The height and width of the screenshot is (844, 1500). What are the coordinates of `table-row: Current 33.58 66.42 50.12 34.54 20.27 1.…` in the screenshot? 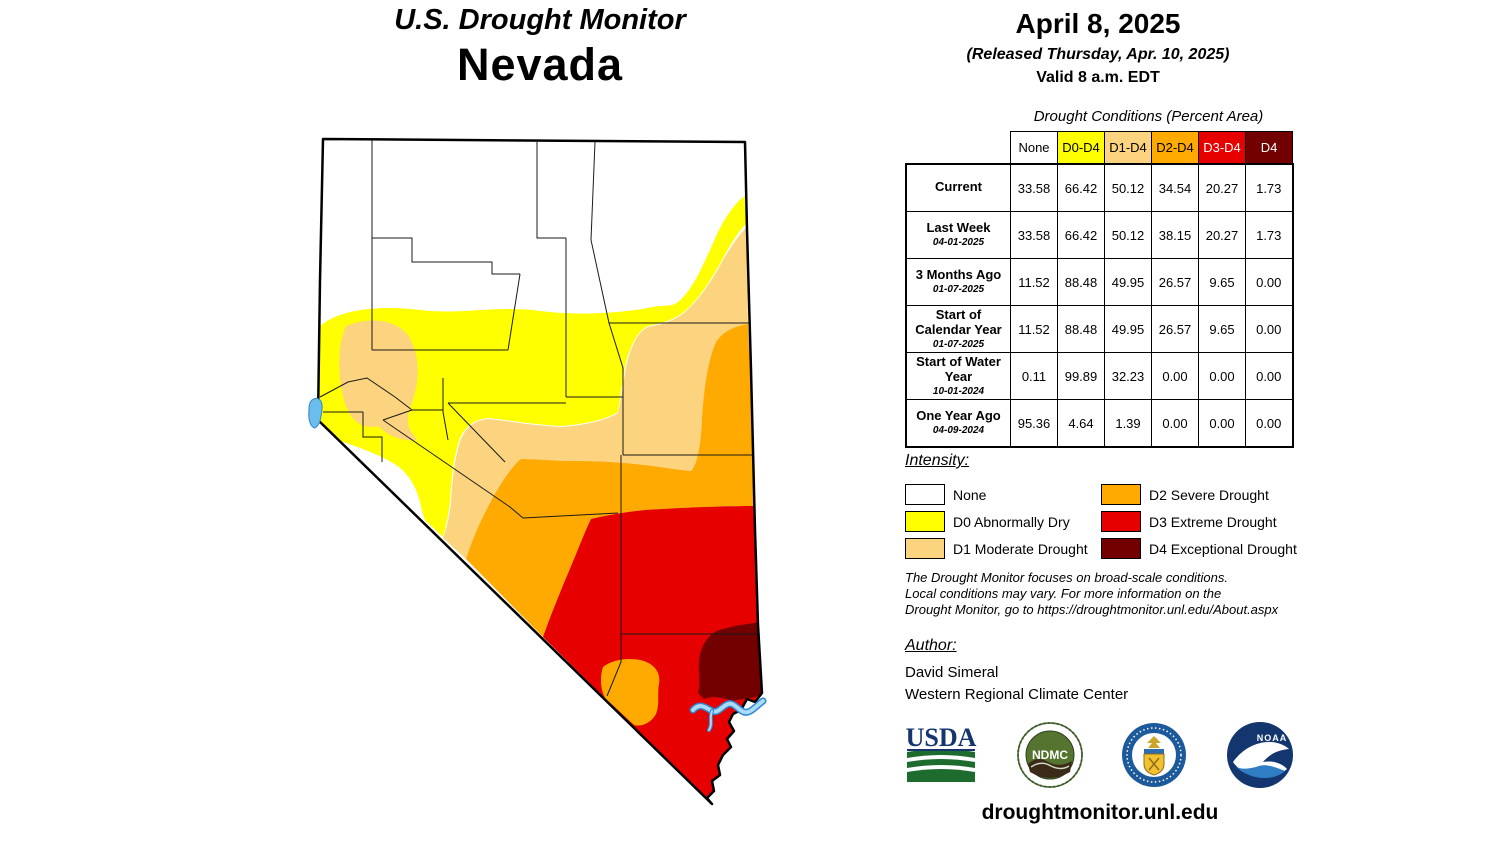 It's located at (1099, 187).